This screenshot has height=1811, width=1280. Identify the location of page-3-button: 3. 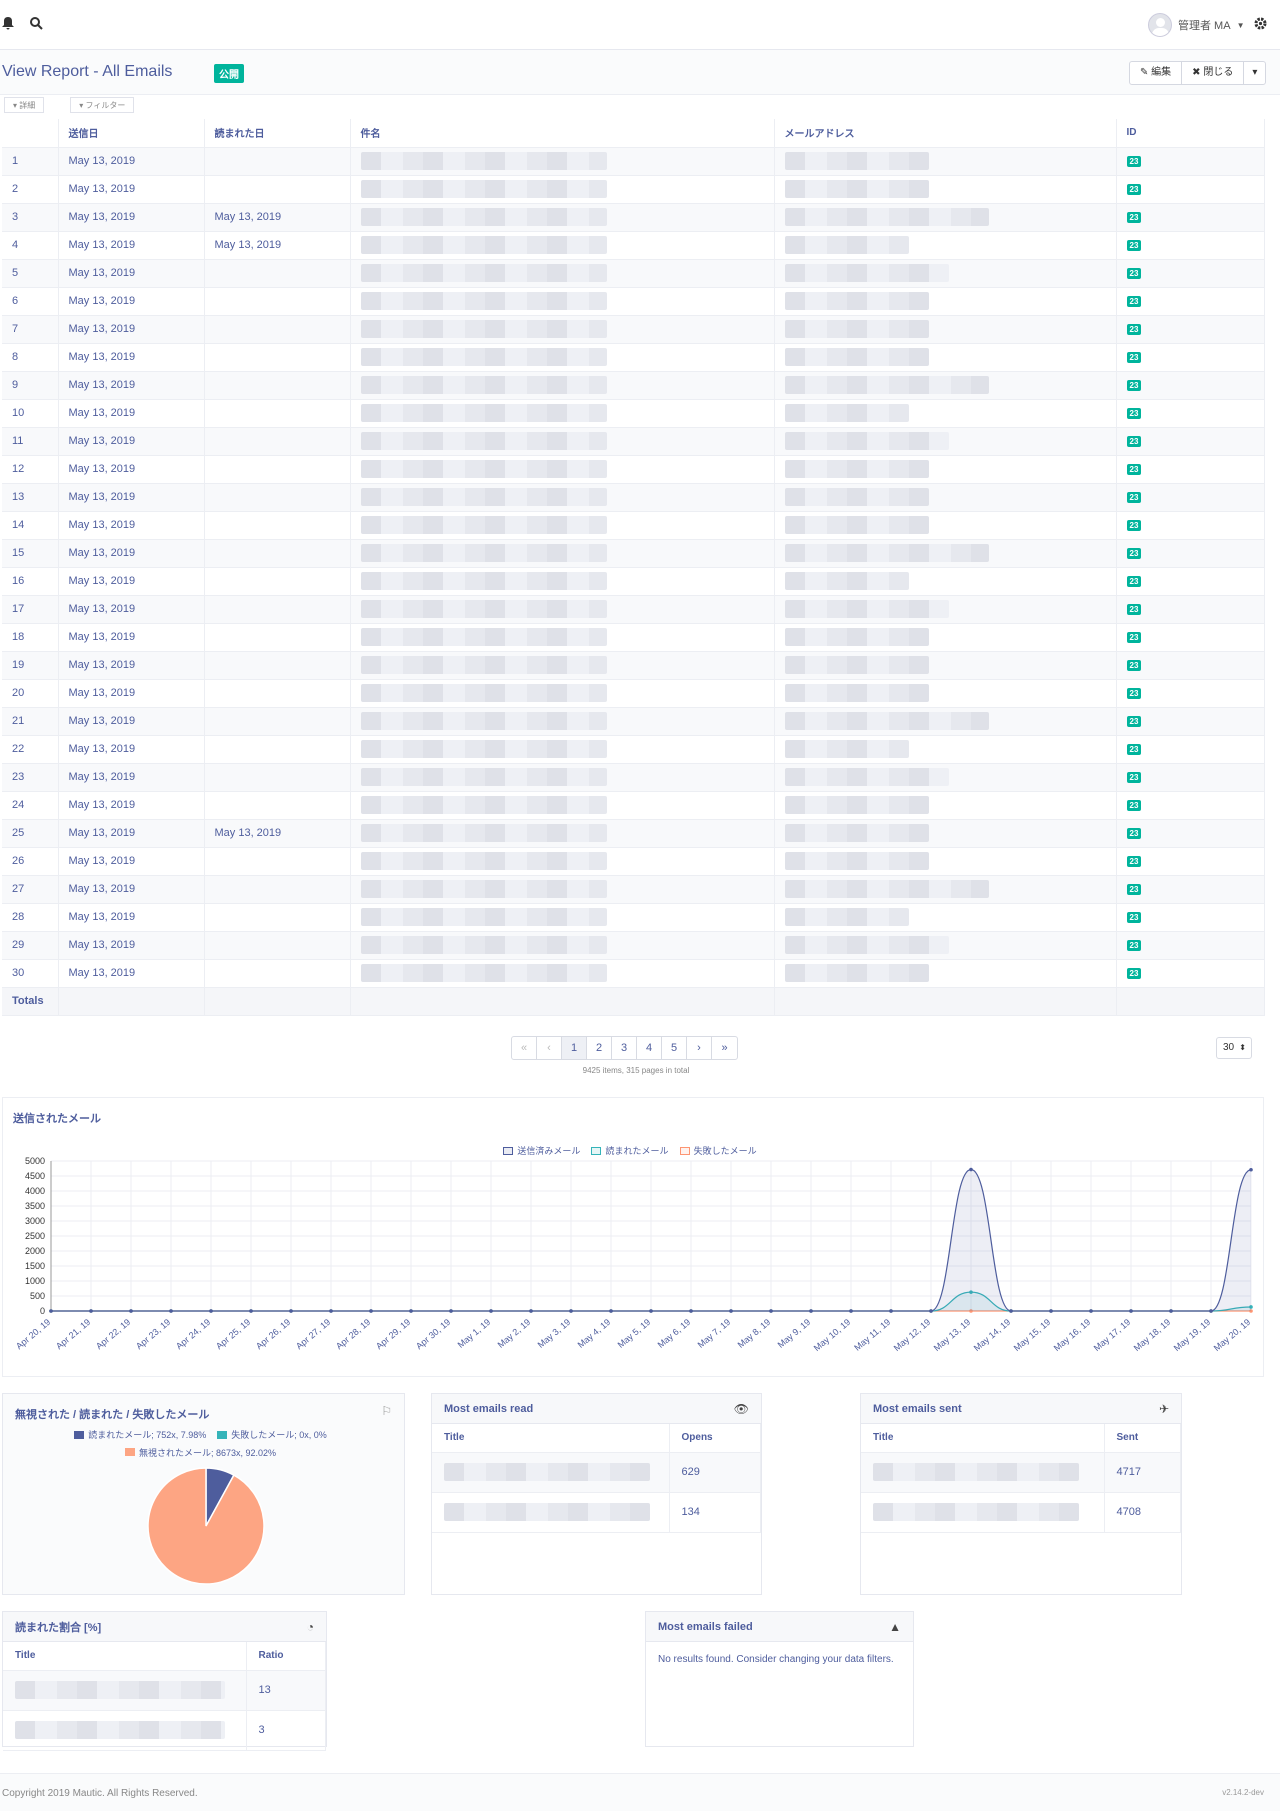
(624, 1048).